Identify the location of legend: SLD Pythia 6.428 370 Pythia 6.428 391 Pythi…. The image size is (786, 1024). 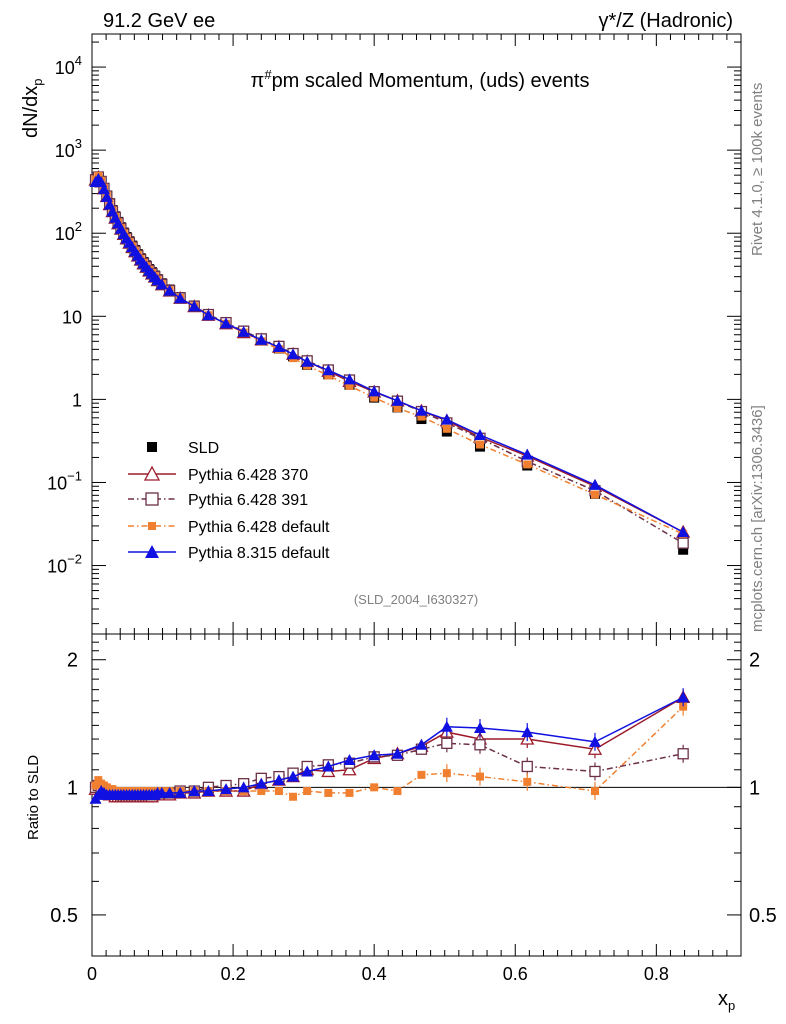
(229, 501).